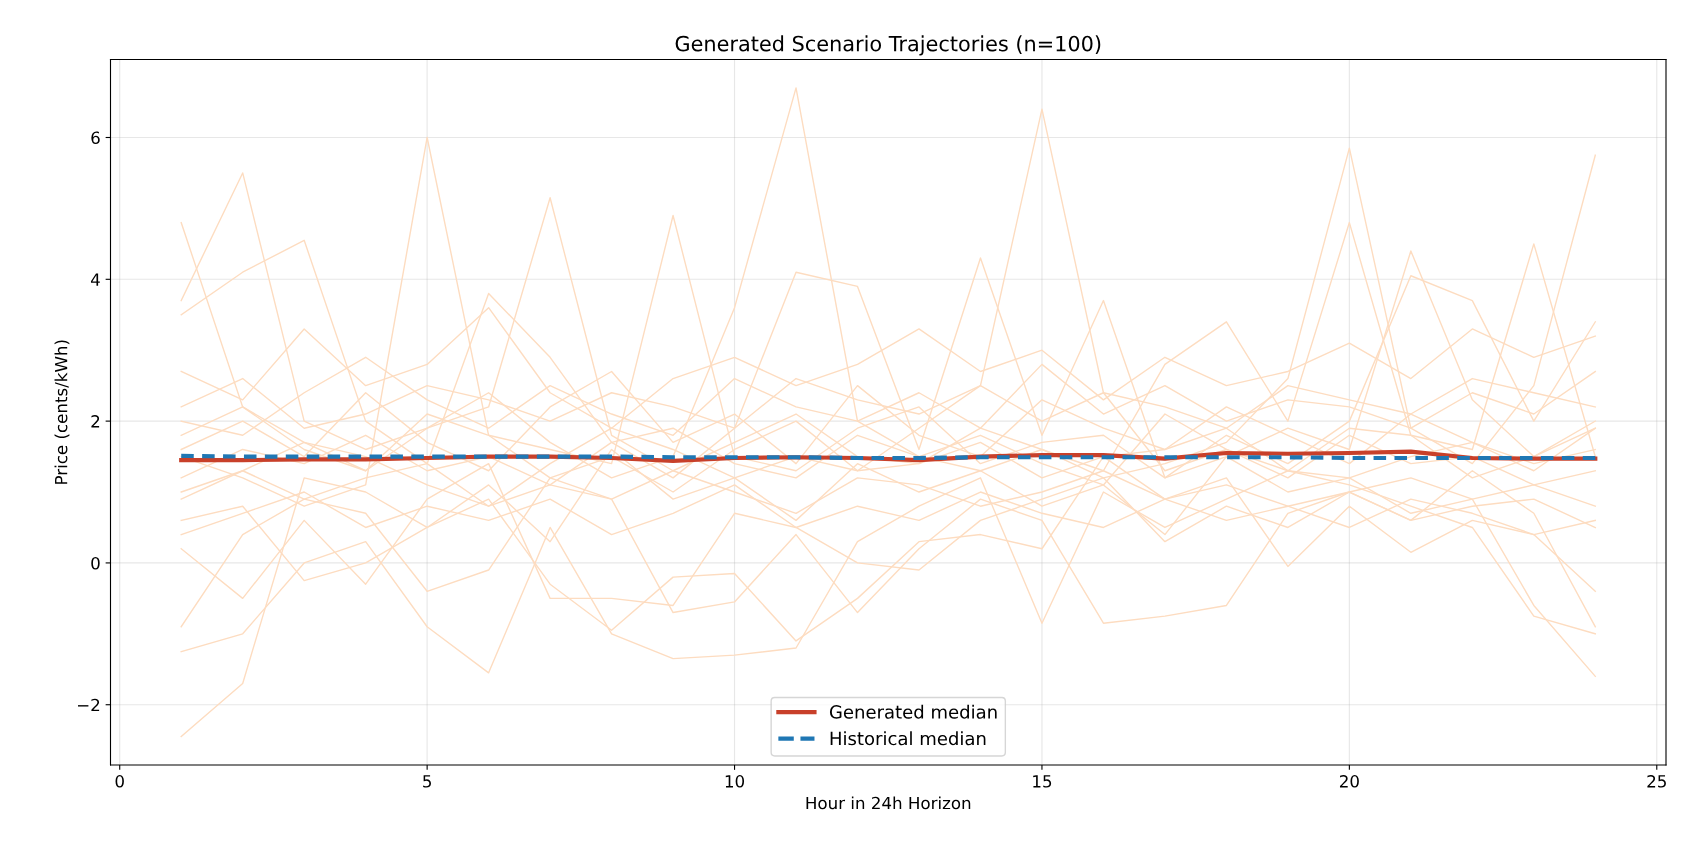 This screenshot has height=850, width=1700. I want to click on x-tick-label: 0, so click(119, 781).